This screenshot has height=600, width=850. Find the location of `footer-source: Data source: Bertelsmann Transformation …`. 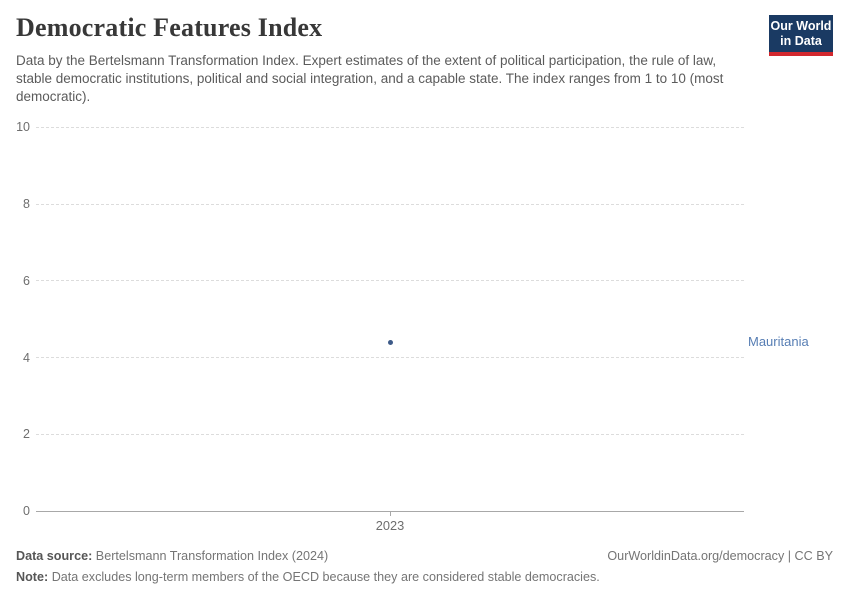

footer-source: Data source: Bertelsmann Transformation … is located at coordinates (172, 556).